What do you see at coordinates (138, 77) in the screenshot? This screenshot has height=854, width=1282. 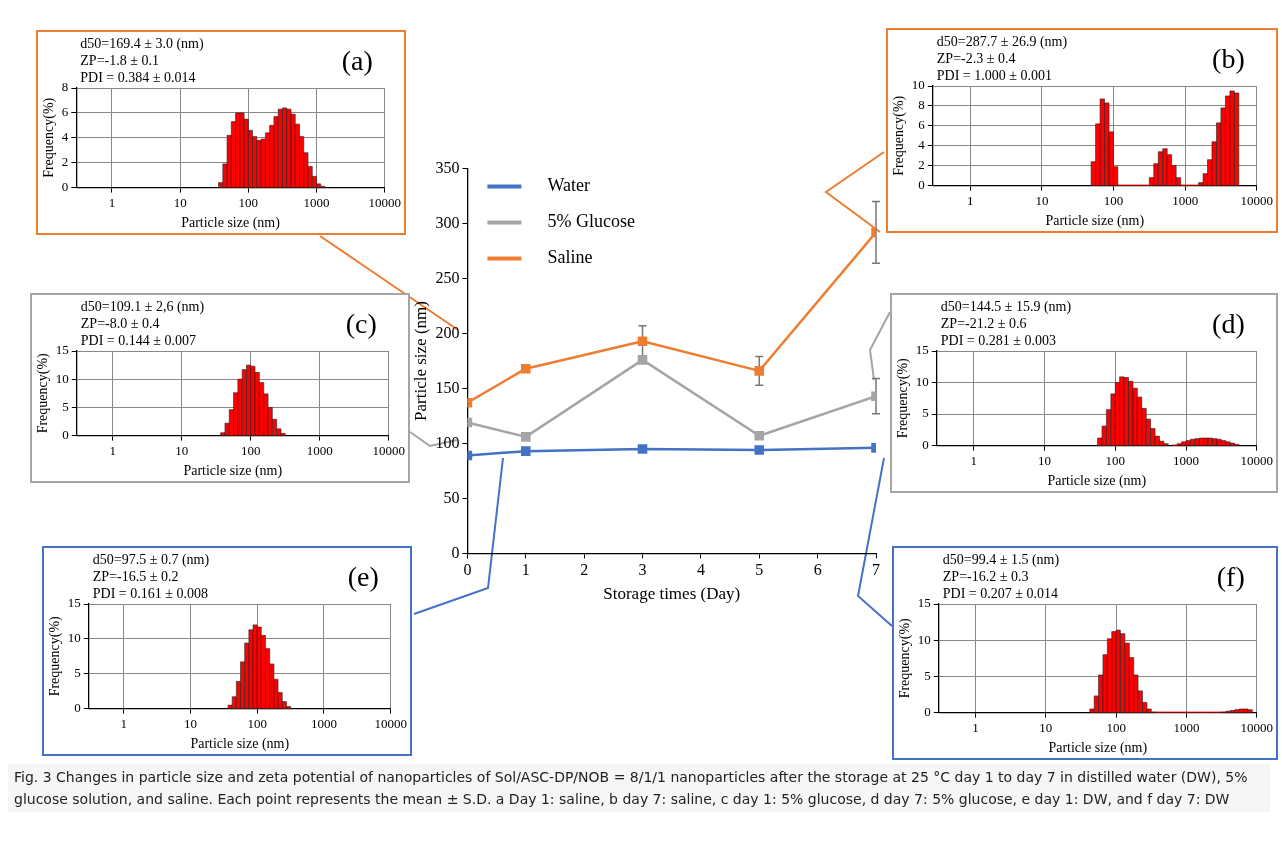 I see `text: PDI = 0.384 ± 0.014` at bounding box center [138, 77].